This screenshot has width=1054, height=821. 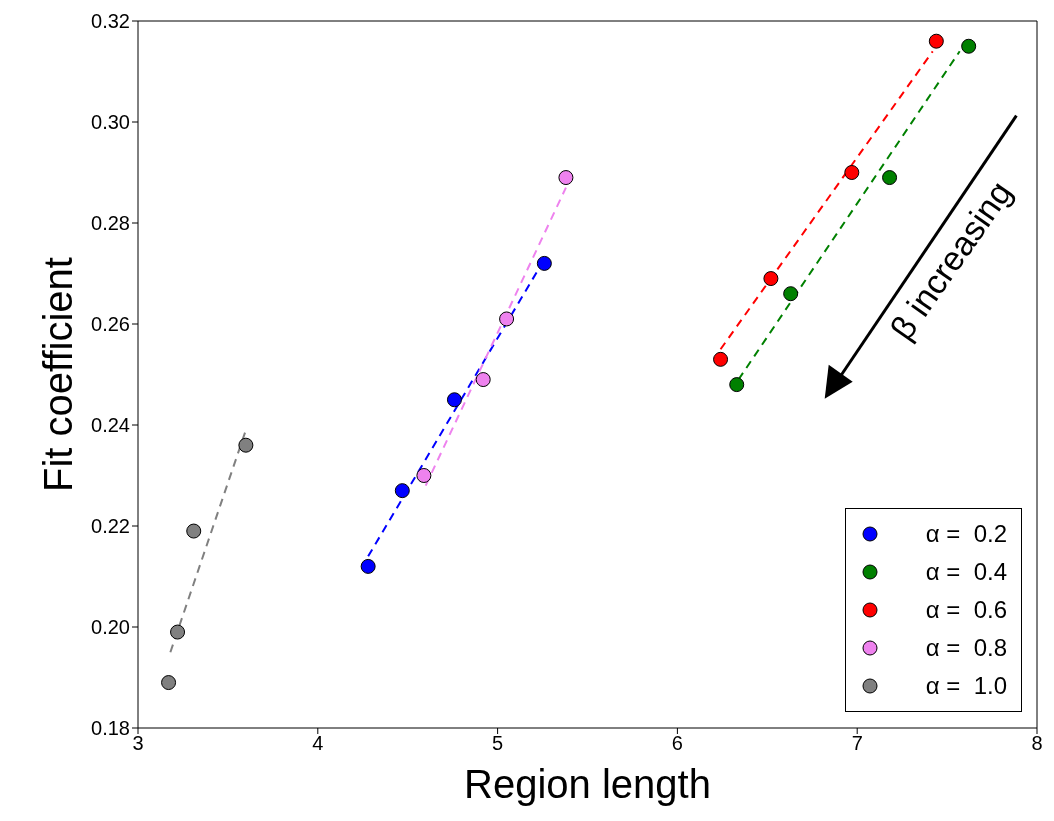 What do you see at coordinates (498, 743) in the screenshot?
I see `x-tick-label: 5` at bounding box center [498, 743].